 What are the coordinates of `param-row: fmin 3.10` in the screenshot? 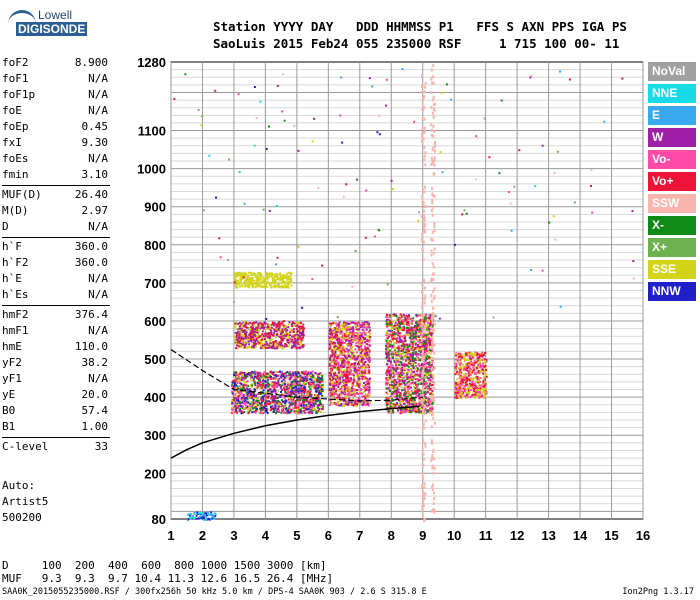 It's located at (55, 176).